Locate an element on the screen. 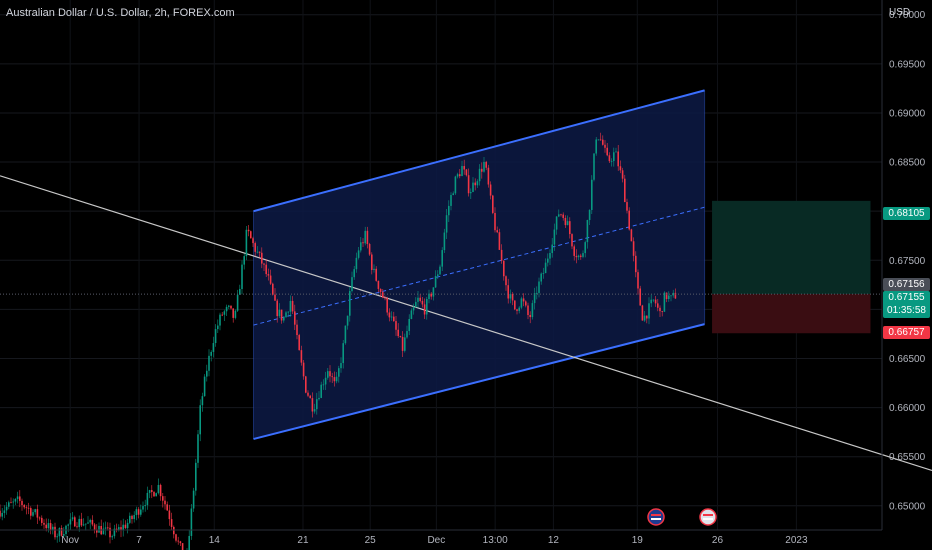 This screenshot has width=932, height=550. time-tick-label: 12 is located at coordinates (554, 540).